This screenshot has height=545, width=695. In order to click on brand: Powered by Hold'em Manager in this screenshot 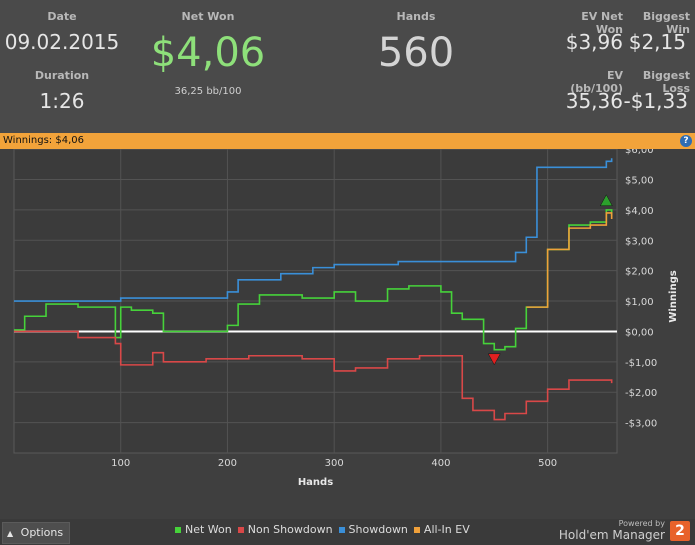, I will do `click(612, 530)`.